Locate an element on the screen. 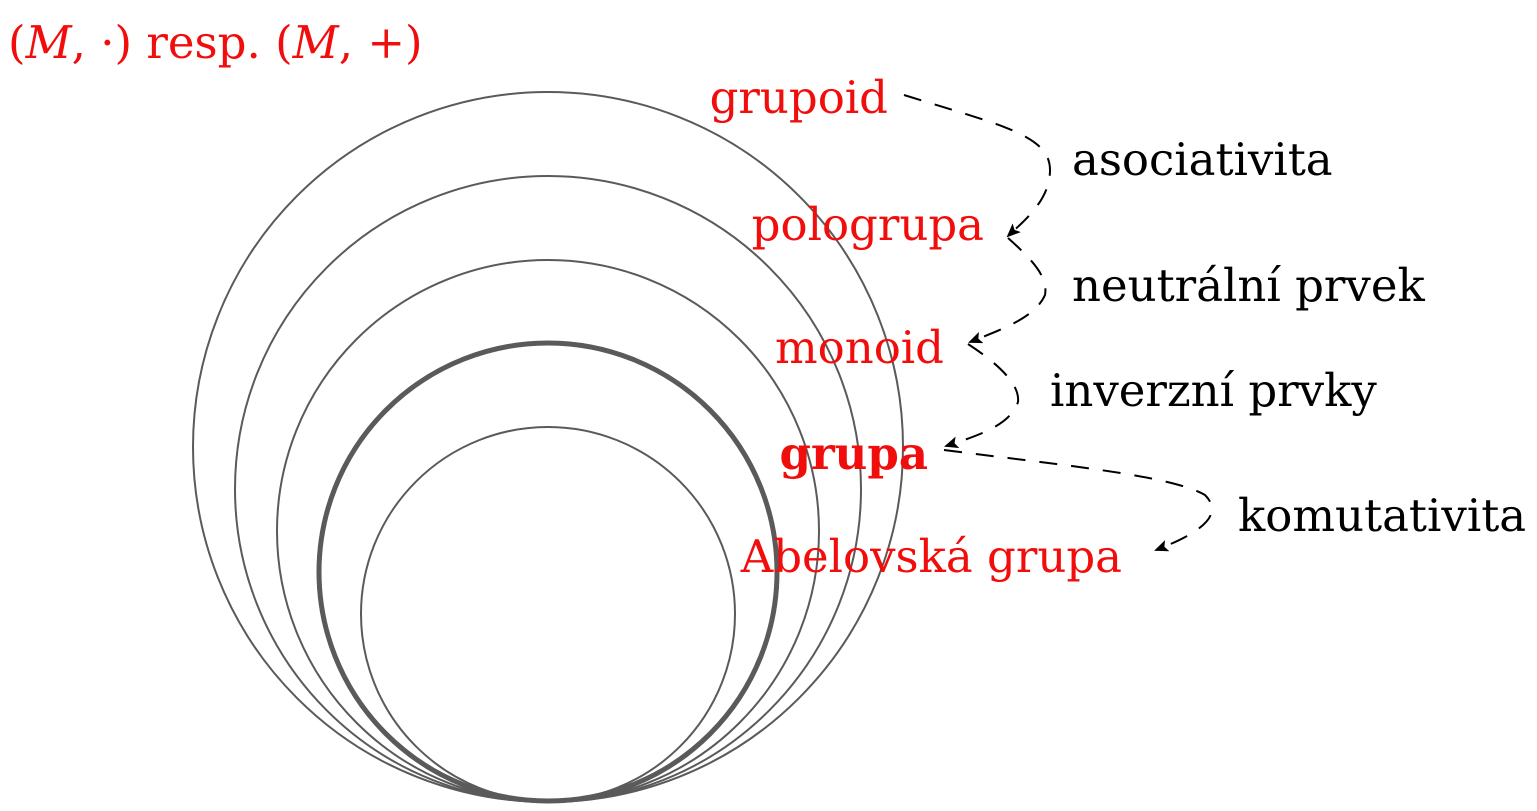 The height and width of the screenshot is (811, 1537). header-paren-2: ( is located at coordinates (284, 42).